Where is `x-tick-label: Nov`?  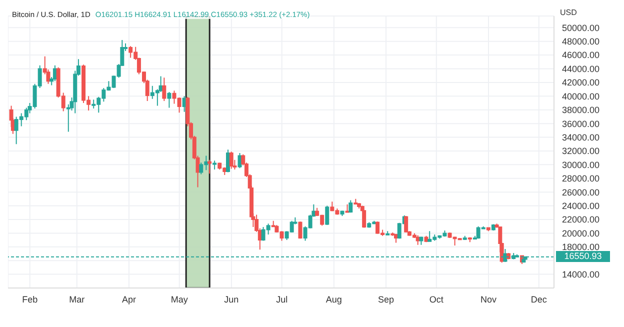 x-tick-label: Nov is located at coordinates (488, 299).